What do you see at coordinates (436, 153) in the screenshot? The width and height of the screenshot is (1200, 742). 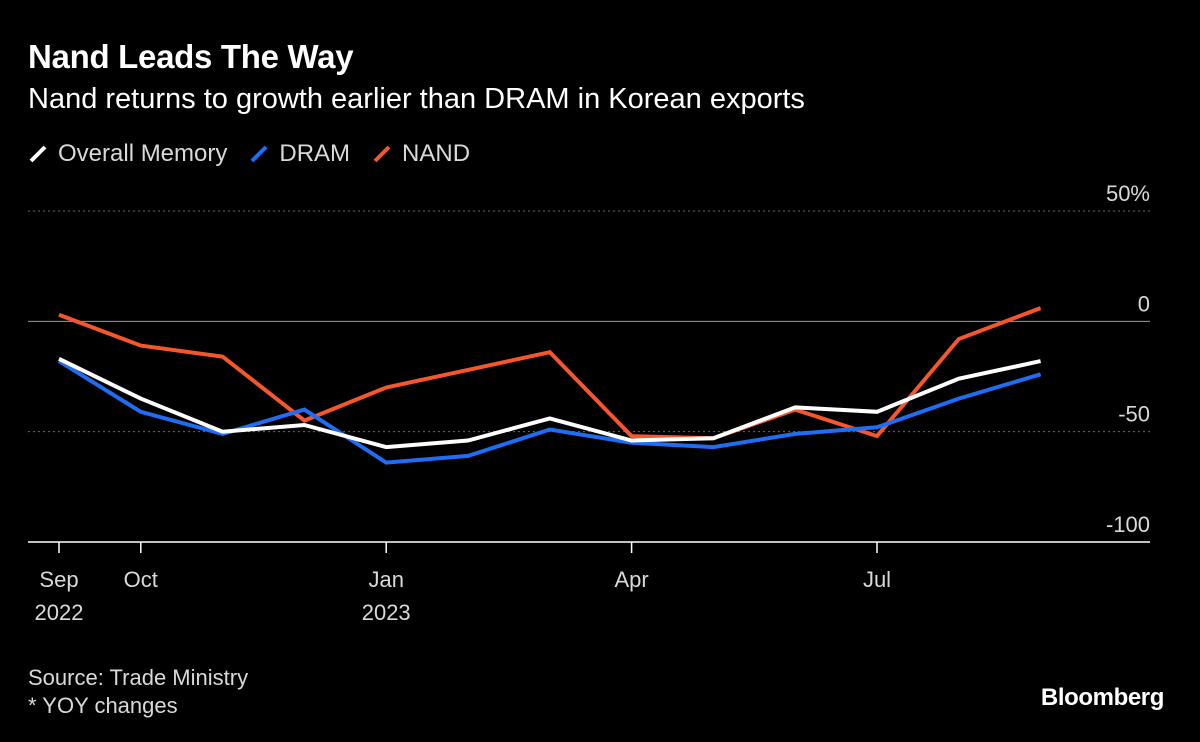 I see `legend-label-nand: NAND` at bounding box center [436, 153].